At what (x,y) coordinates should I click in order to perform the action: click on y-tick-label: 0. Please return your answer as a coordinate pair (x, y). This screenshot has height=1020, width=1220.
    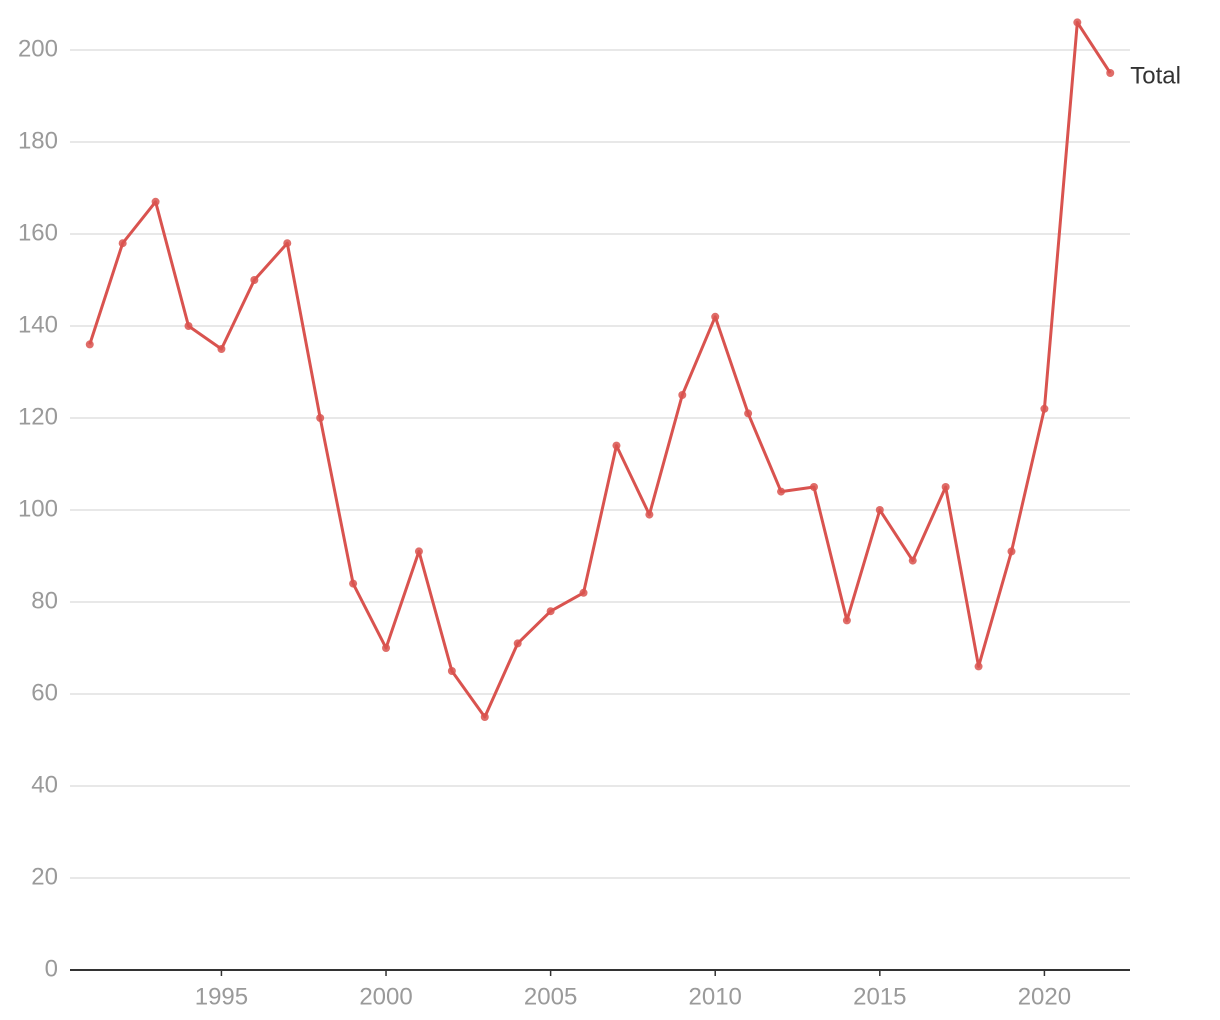
    Looking at the image, I should click on (51, 968).